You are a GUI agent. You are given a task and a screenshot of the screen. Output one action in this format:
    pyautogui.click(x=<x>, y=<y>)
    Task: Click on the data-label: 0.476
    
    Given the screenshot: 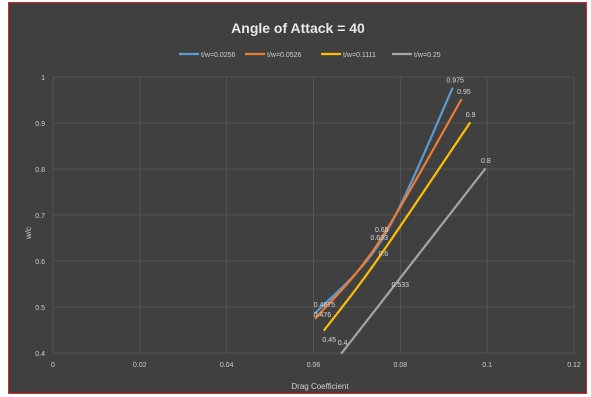 What is the action you would take?
    pyautogui.click(x=323, y=315)
    